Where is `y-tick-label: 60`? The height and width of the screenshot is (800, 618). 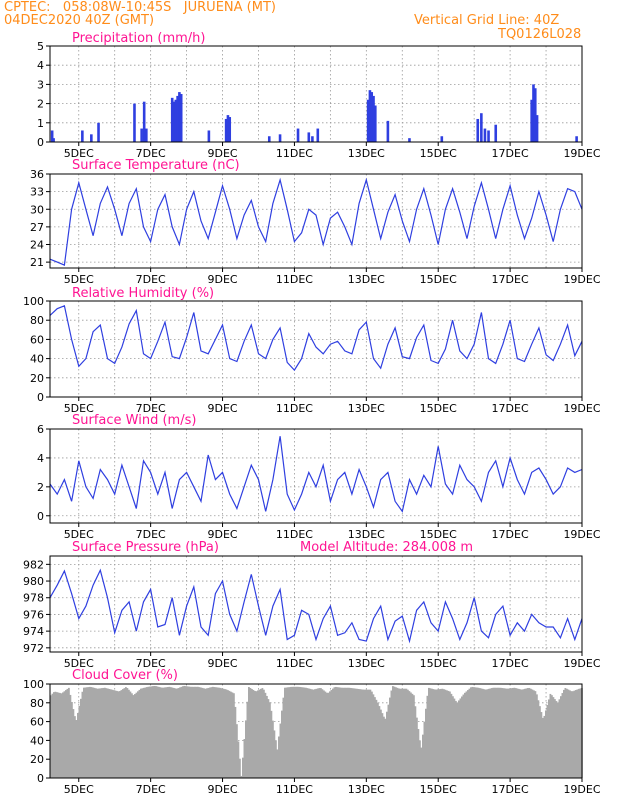 y-tick-label: 60 is located at coordinates (37, 339).